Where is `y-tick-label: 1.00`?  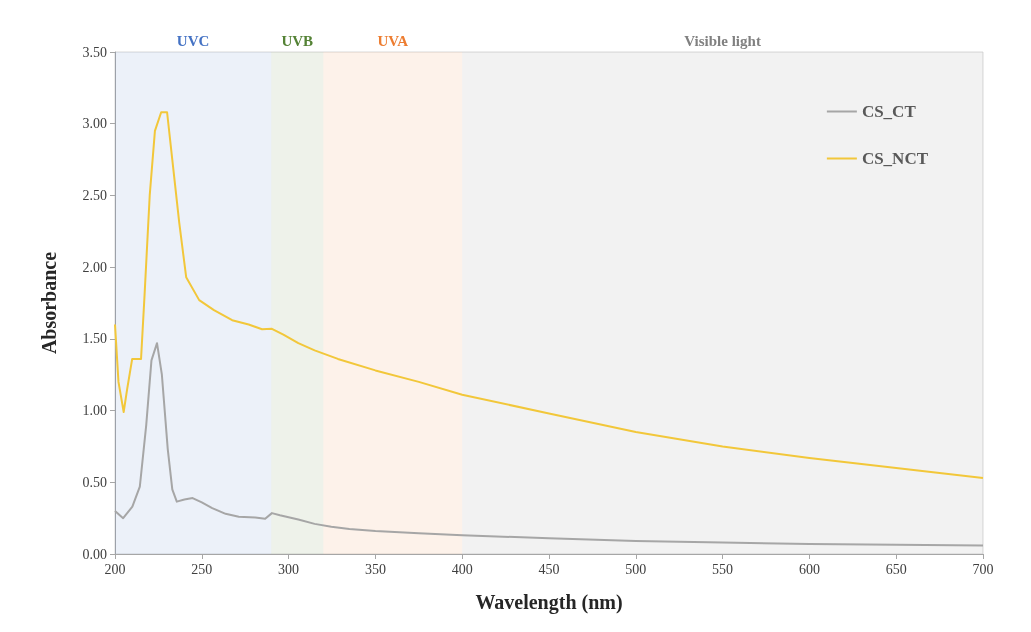
y-tick-label: 1.00 is located at coordinates (94, 411).